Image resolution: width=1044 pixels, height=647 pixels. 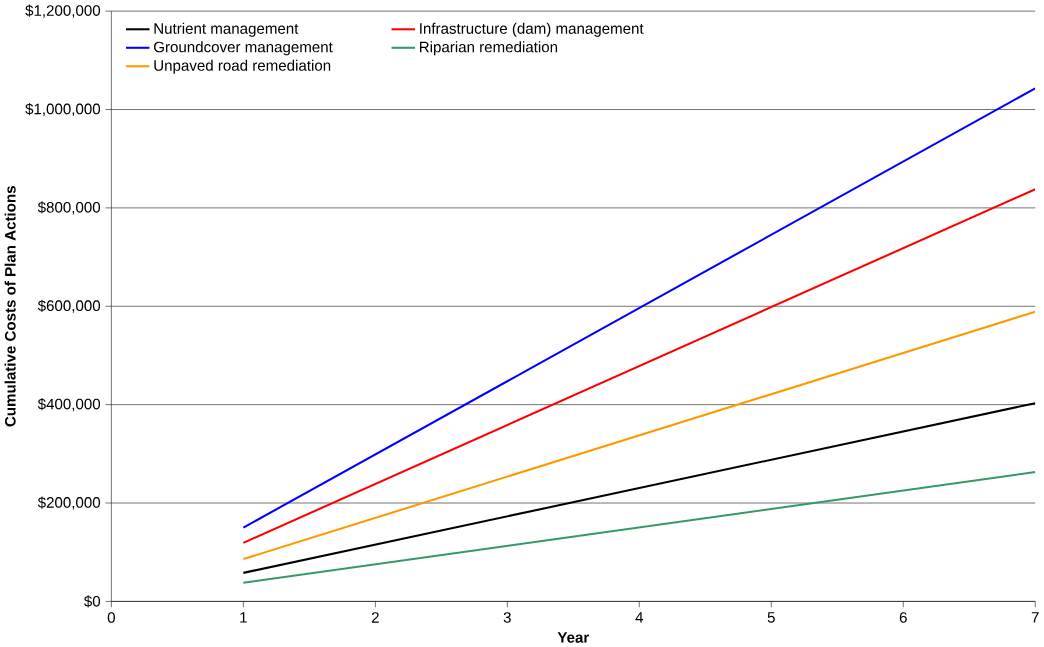 What do you see at coordinates (92, 601) in the screenshot?
I see `y-tick-label: $0` at bounding box center [92, 601].